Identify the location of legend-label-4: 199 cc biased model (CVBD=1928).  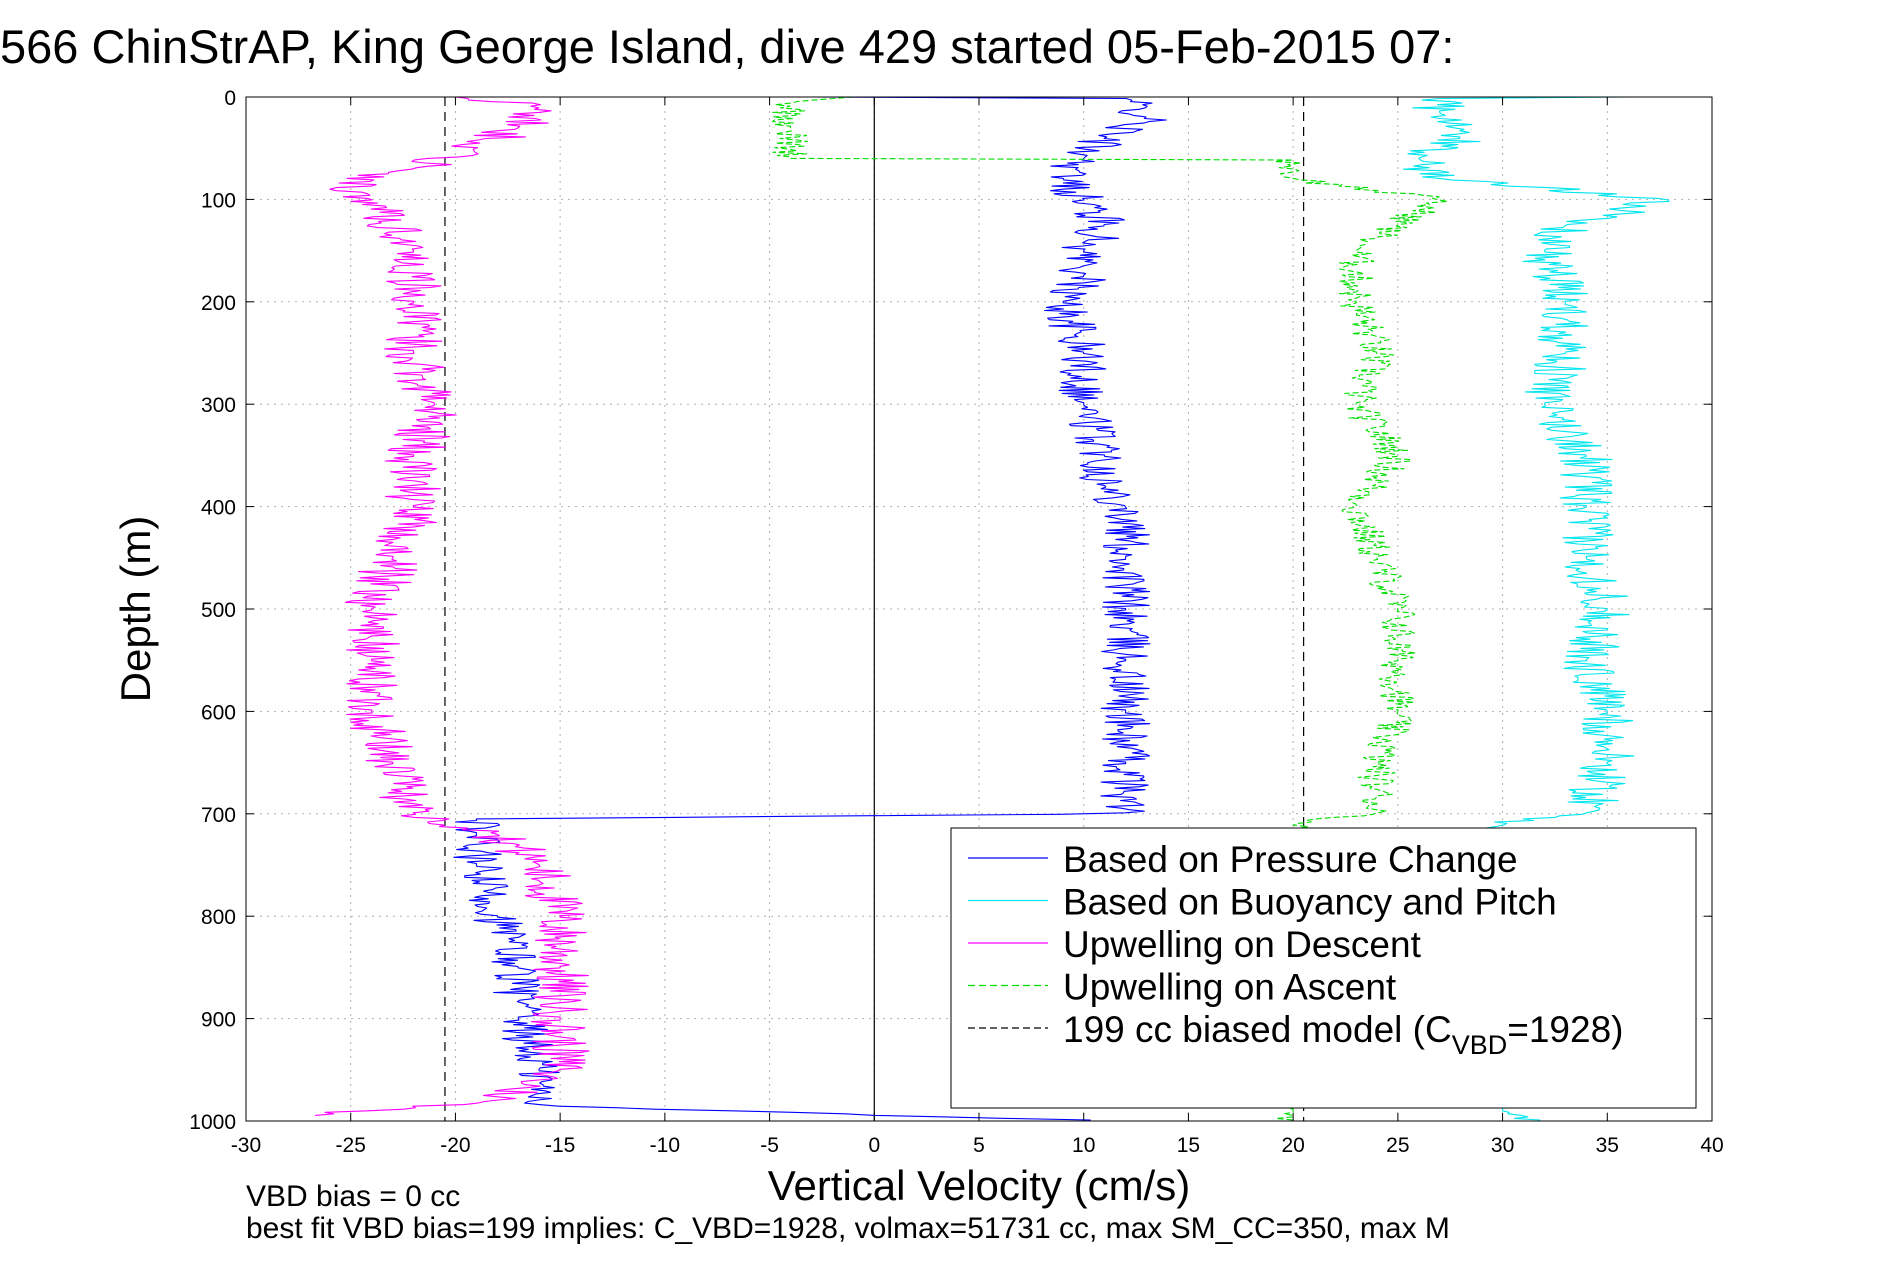
(1343, 1034).